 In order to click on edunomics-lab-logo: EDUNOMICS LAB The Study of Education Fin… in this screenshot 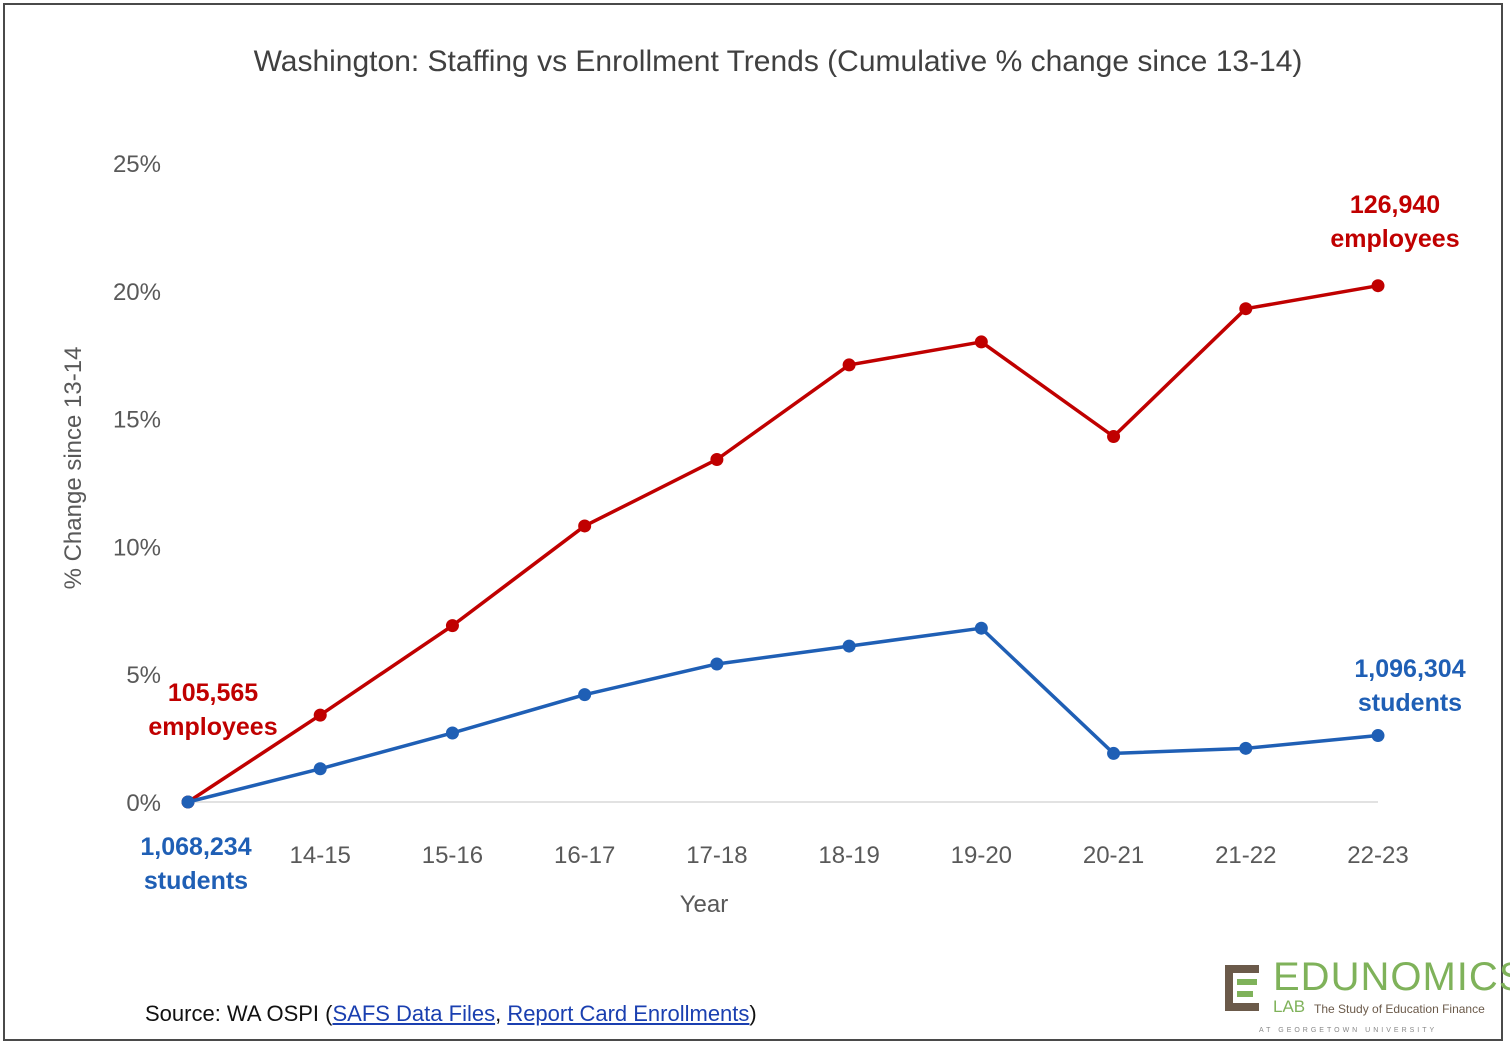, I will do `click(1364, 997)`.